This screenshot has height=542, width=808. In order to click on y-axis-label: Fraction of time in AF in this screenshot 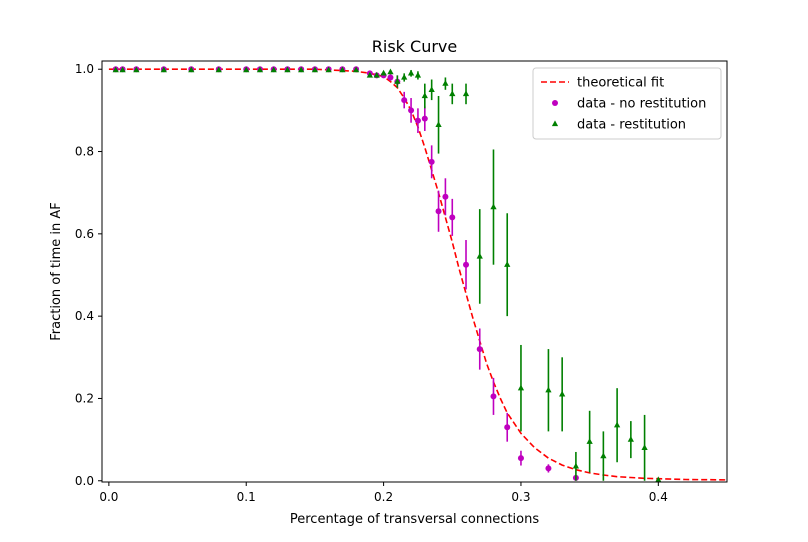, I will do `click(56, 271)`.